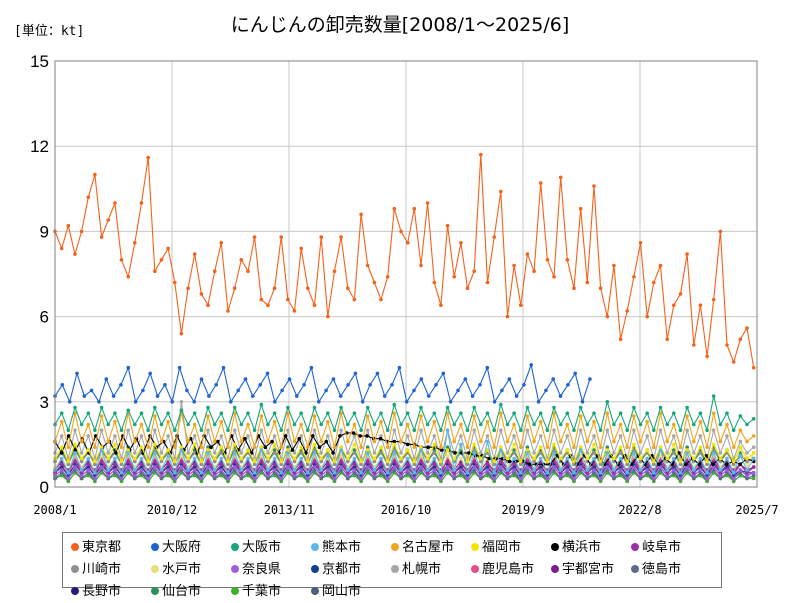 The image size is (800, 603). I want to click on legend-item: 札幌市, so click(431, 570).